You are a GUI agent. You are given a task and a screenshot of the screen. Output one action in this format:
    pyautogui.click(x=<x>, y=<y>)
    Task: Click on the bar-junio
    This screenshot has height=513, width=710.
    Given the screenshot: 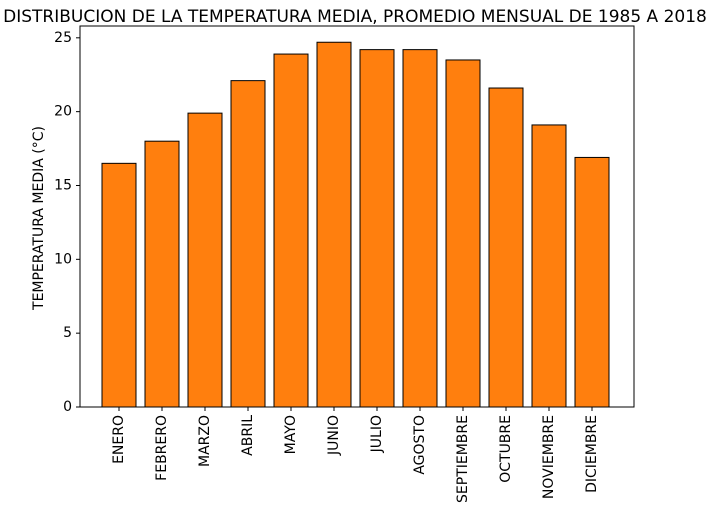 What is the action you would take?
    pyautogui.click(x=334, y=224)
    